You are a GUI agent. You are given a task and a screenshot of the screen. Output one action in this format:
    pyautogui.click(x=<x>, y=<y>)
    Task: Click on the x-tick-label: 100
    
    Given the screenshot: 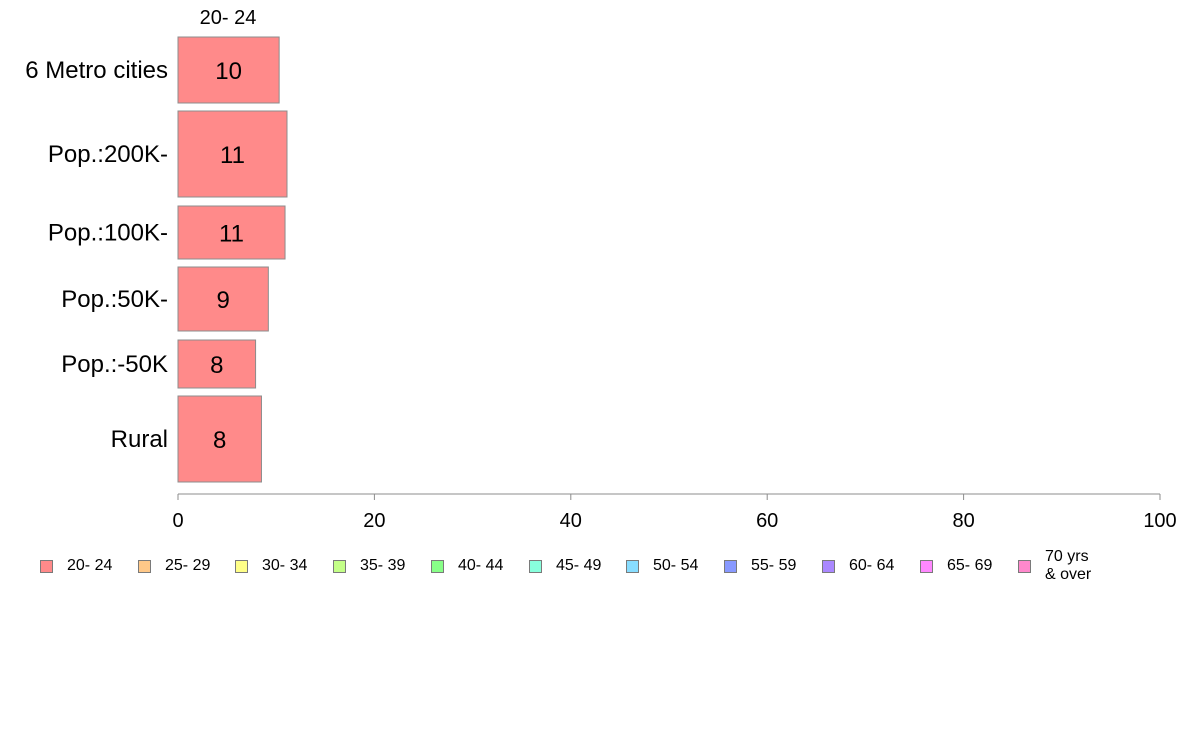 What is the action you would take?
    pyautogui.click(x=1159, y=521)
    